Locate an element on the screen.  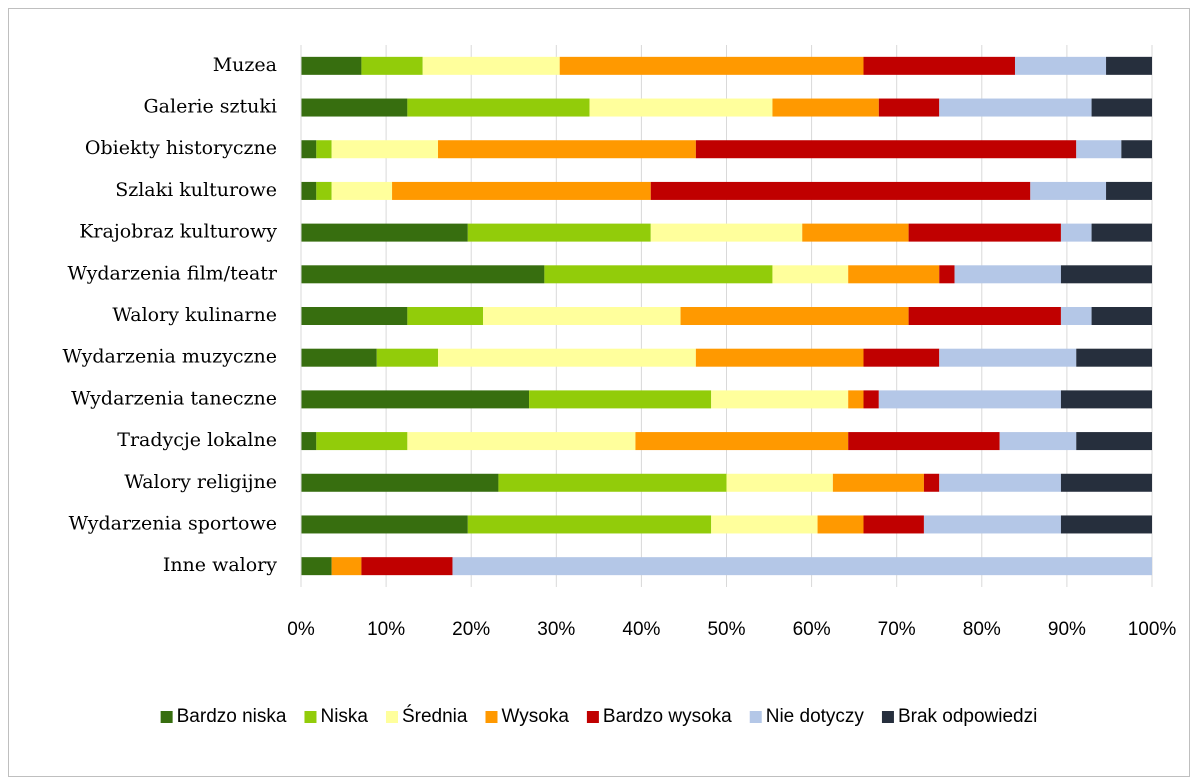
legend-label: Nie dotyczy is located at coordinates (815, 716).